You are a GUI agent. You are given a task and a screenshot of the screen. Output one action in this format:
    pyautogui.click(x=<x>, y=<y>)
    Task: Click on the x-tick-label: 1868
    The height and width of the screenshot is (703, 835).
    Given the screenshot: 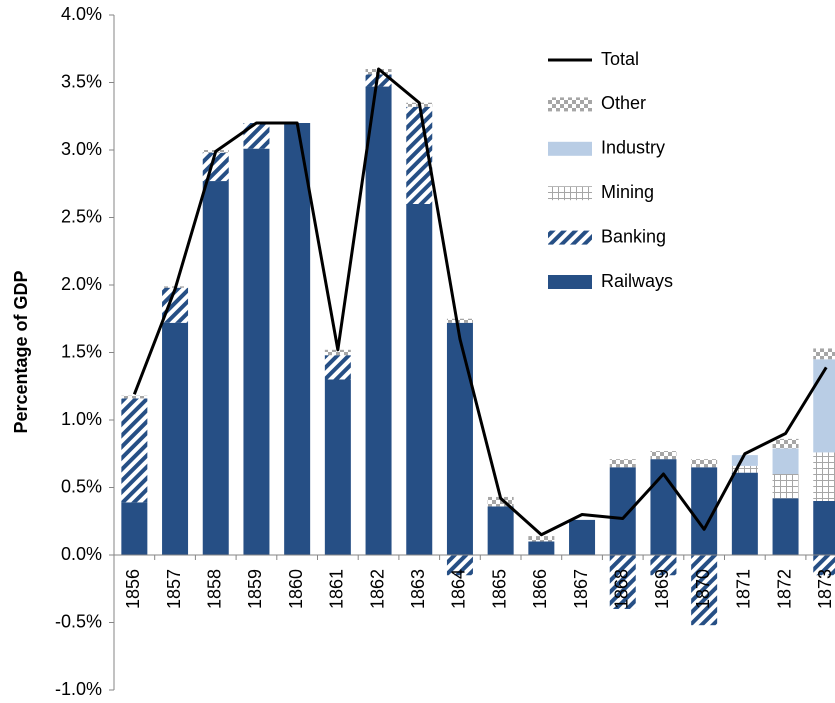 What is the action you would take?
    pyautogui.click(x=622, y=589)
    